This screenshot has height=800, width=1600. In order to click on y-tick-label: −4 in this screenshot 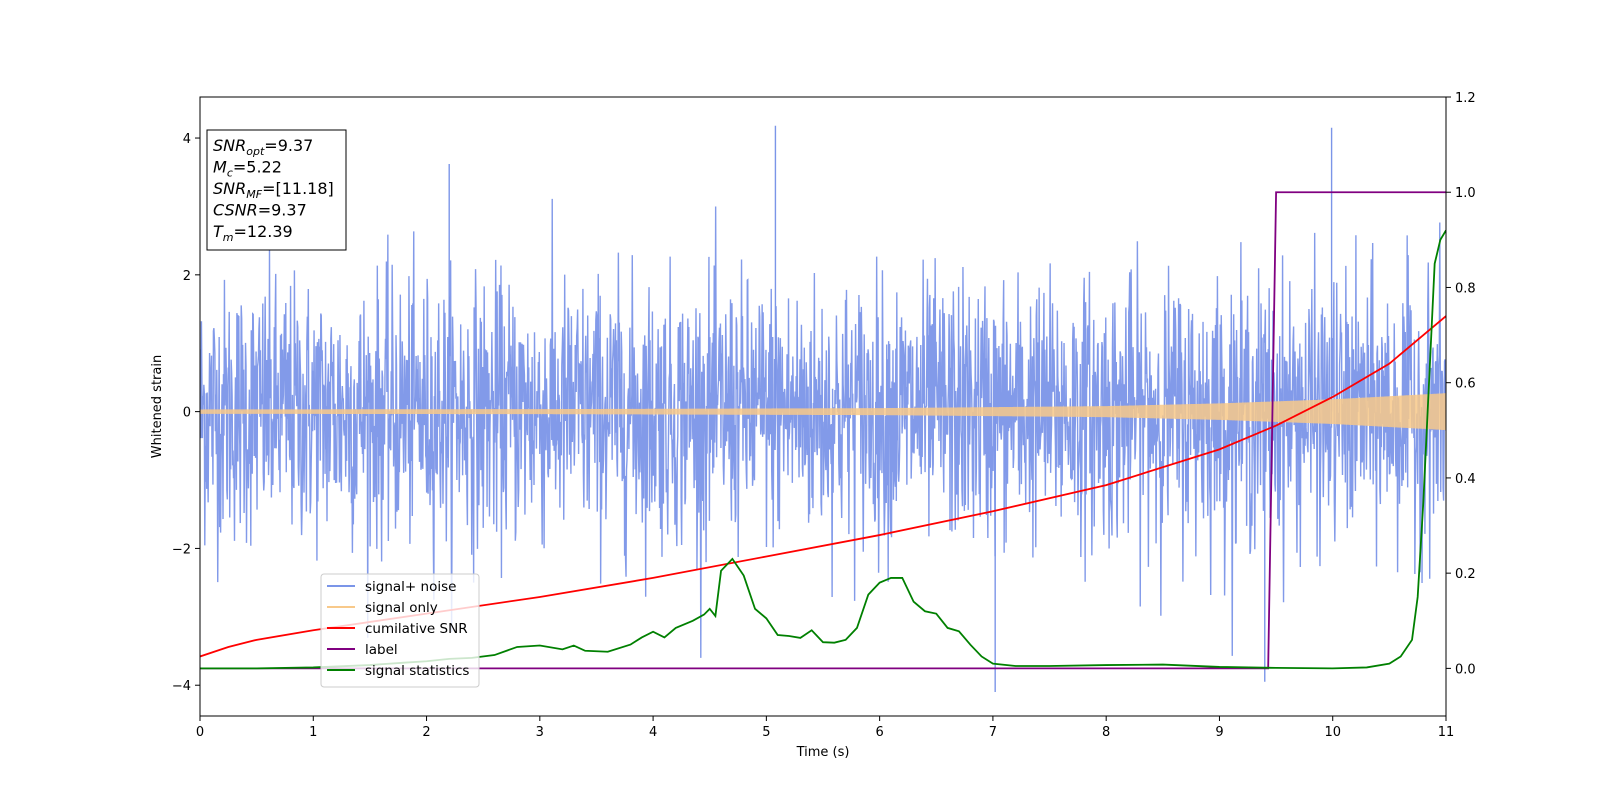, I will do `click(181, 686)`.